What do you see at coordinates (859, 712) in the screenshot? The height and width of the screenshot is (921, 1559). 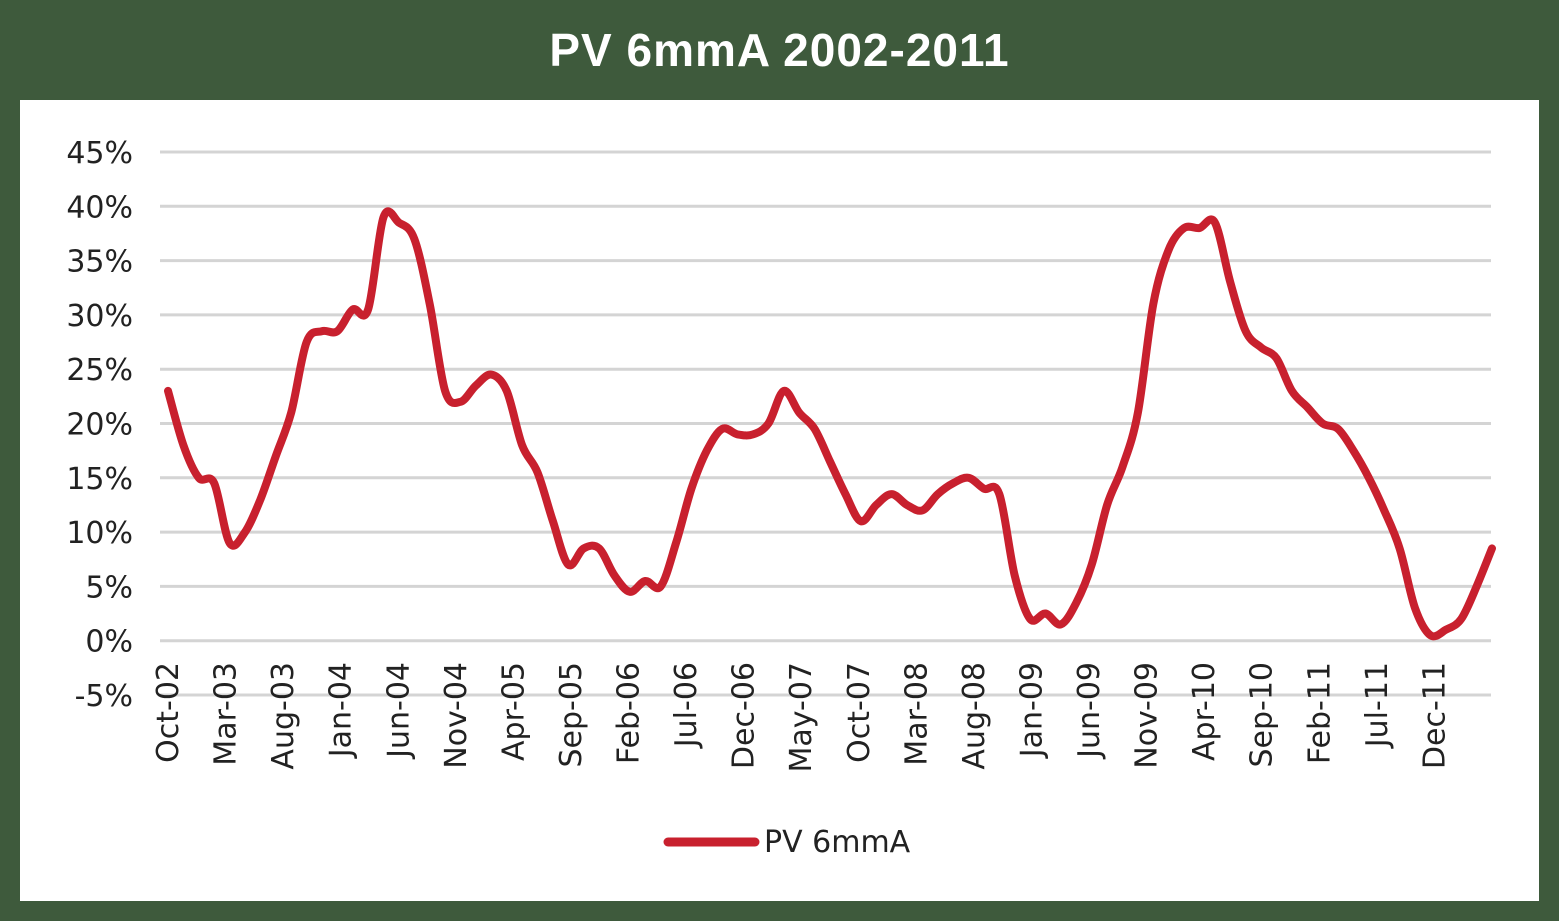 I see `x-tick-label: Oct-07` at bounding box center [859, 712].